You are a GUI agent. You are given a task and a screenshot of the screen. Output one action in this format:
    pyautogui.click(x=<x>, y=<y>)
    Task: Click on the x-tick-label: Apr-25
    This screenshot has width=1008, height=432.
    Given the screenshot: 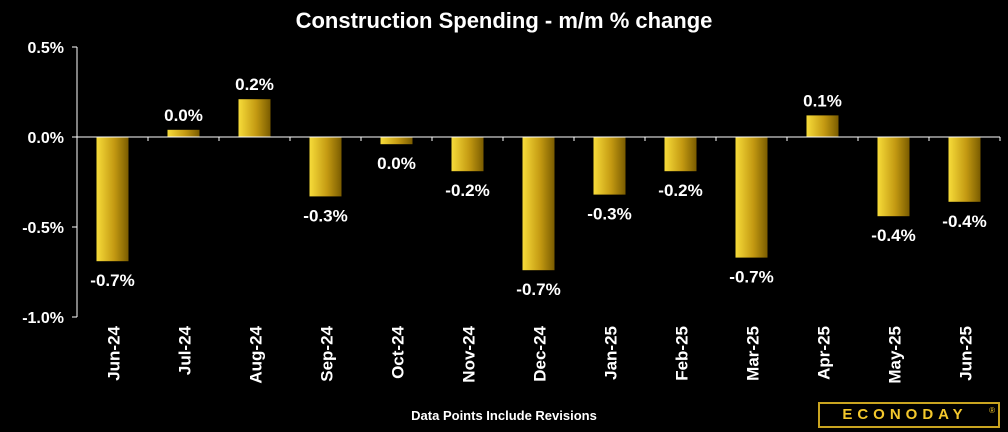 What is the action you would take?
    pyautogui.click(x=824, y=353)
    